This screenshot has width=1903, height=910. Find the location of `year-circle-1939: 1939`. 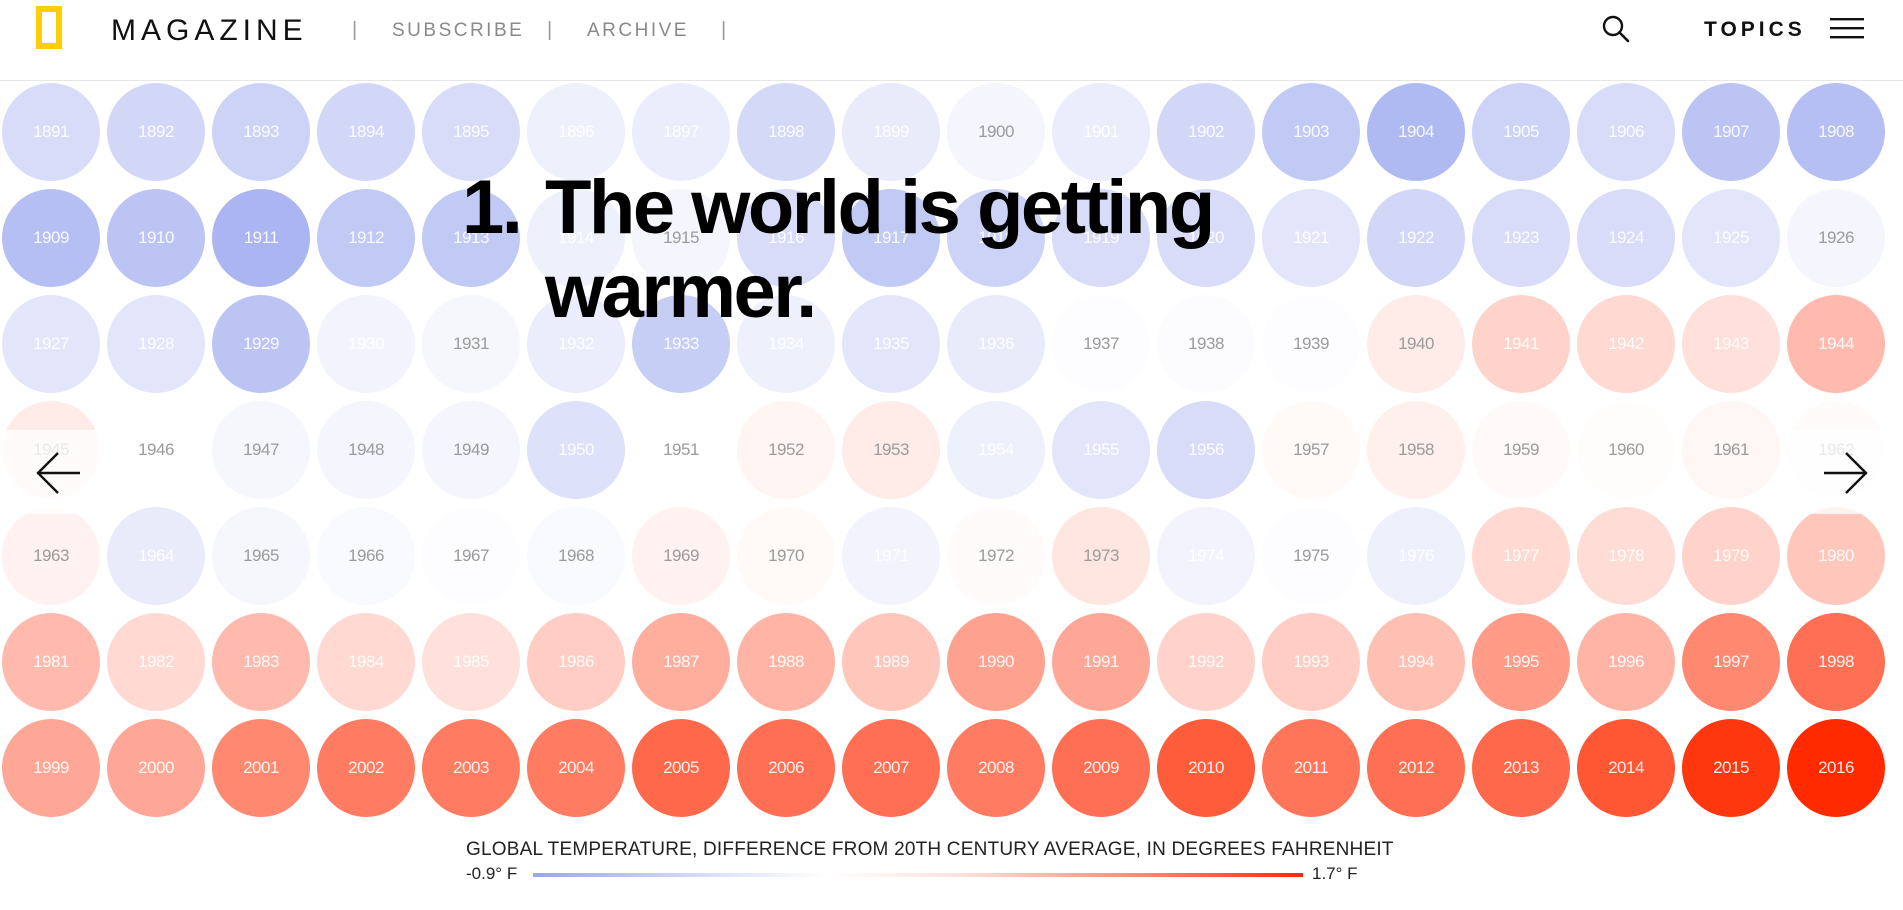

year-circle-1939: 1939 is located at coordinates (1311, 344).